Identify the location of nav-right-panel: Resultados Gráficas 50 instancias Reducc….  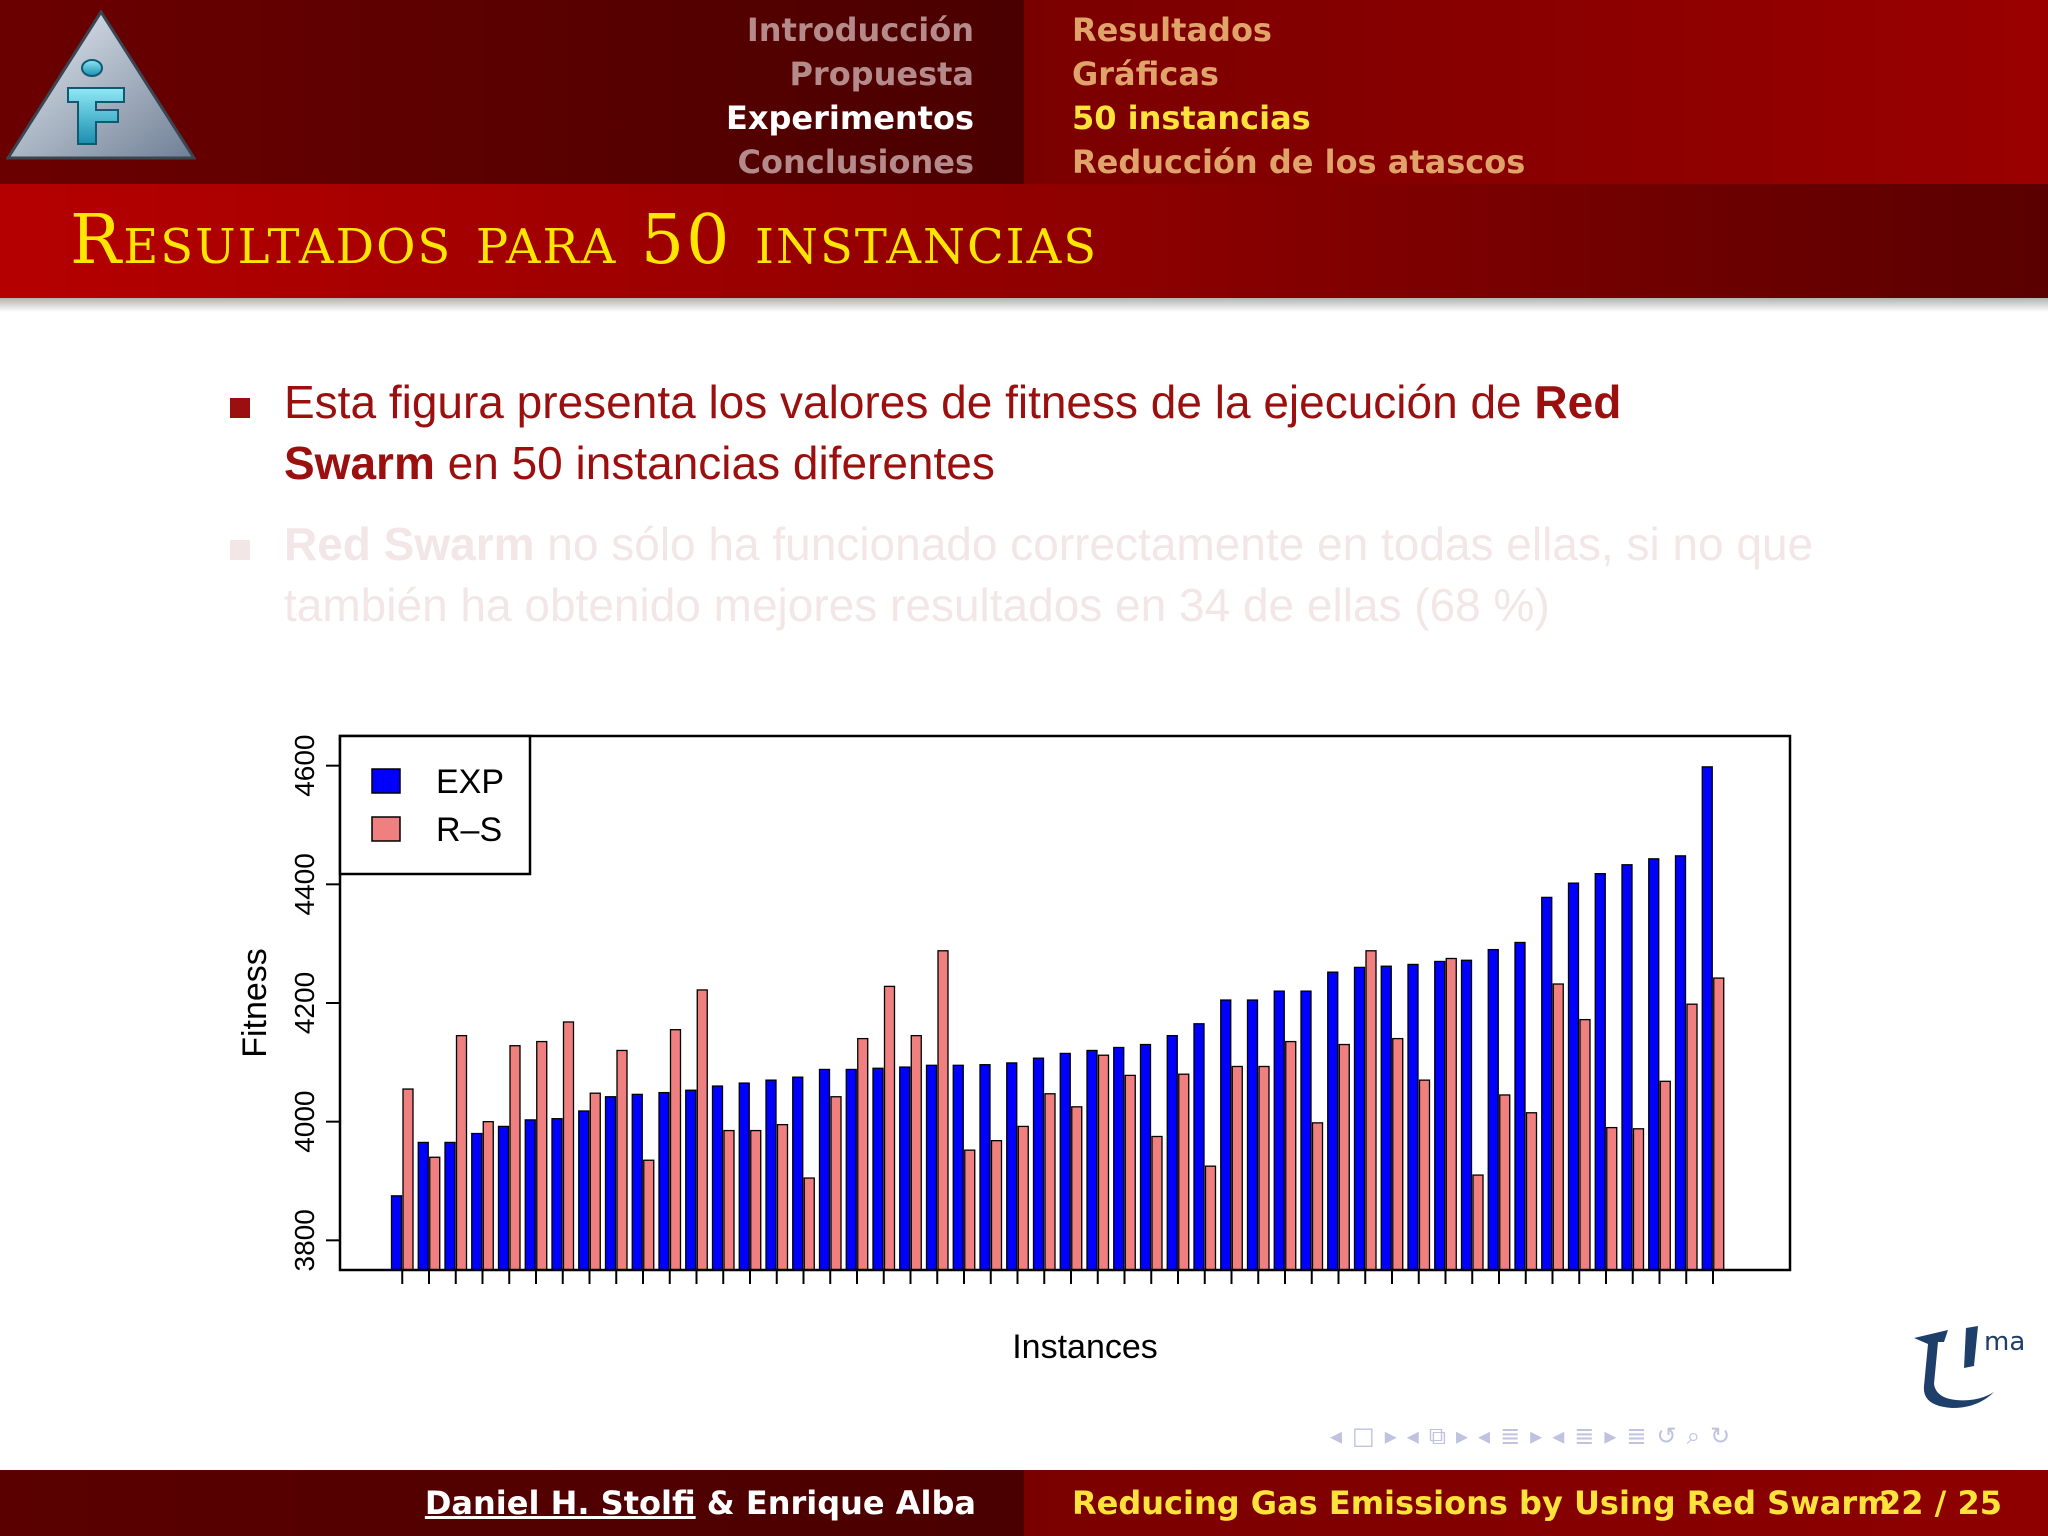
(1536, 92).